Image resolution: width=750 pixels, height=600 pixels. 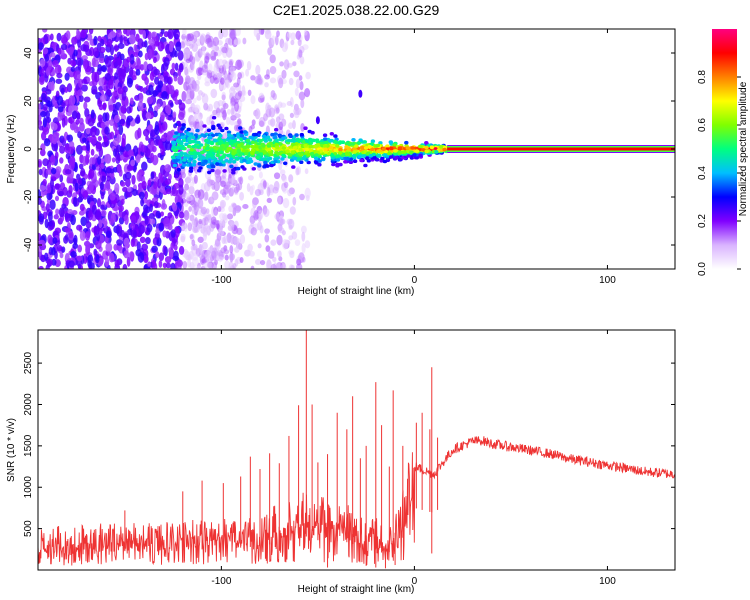 What do you see at coordinates (28, 487) in the screenshot?
I see `y-tick-label: 1000` at bounding box center [28, 487].